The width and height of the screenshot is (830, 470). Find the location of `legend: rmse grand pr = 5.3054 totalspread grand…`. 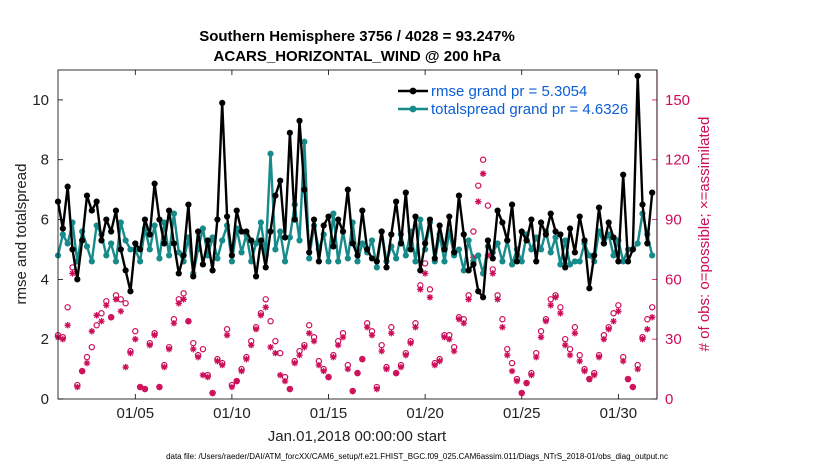

legend: rmse grand pr = 5.3054 totalspread grand… is located at coordinates (513, 100).